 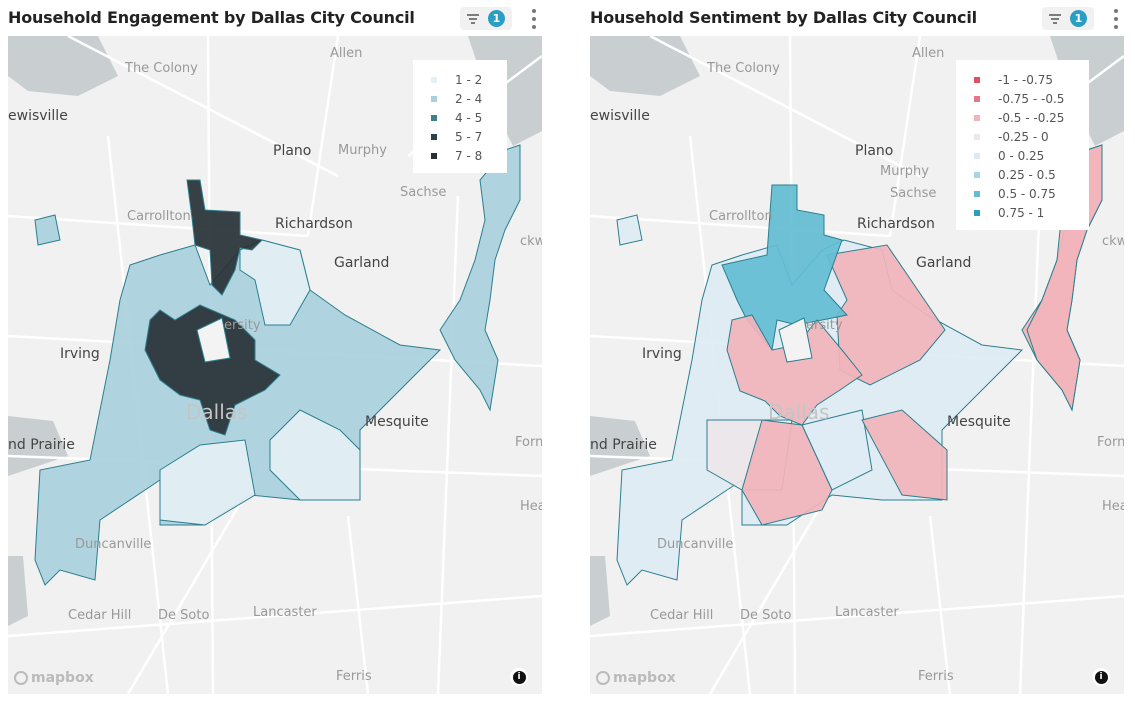 I want to click on legend-label: -0.75 - -0.5, so click(x=1031, y=98).